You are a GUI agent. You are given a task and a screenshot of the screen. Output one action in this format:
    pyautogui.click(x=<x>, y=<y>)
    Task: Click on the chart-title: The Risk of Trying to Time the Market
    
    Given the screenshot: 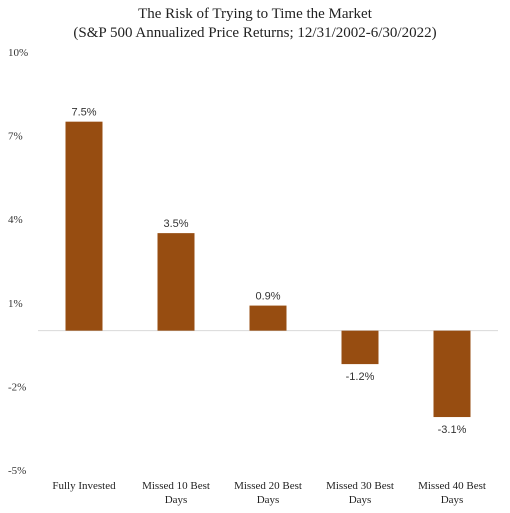 What is the action you would take?
    pyautogui.click(x=255, y=14)
    